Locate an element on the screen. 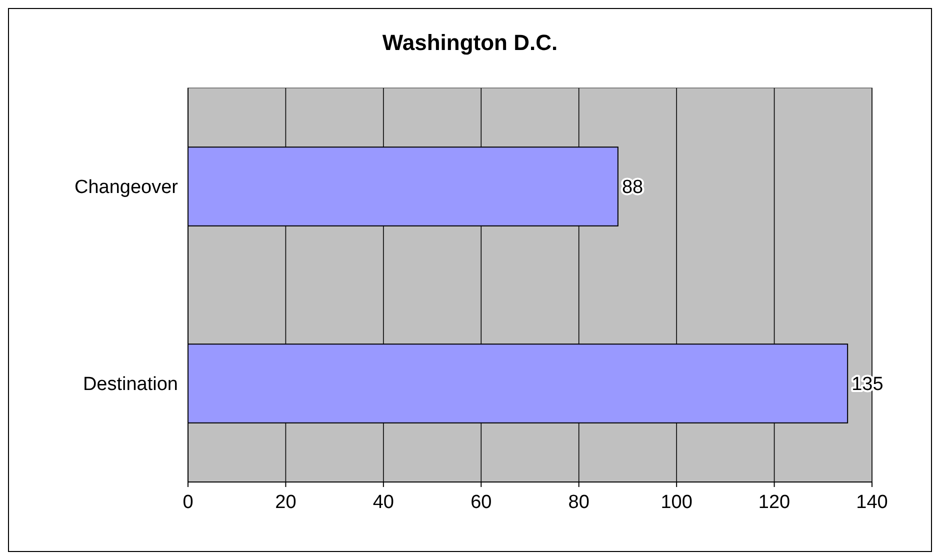 This screenshot has width=940, height=560. x-tick-label: 40 is located at coordinates (383, 502).